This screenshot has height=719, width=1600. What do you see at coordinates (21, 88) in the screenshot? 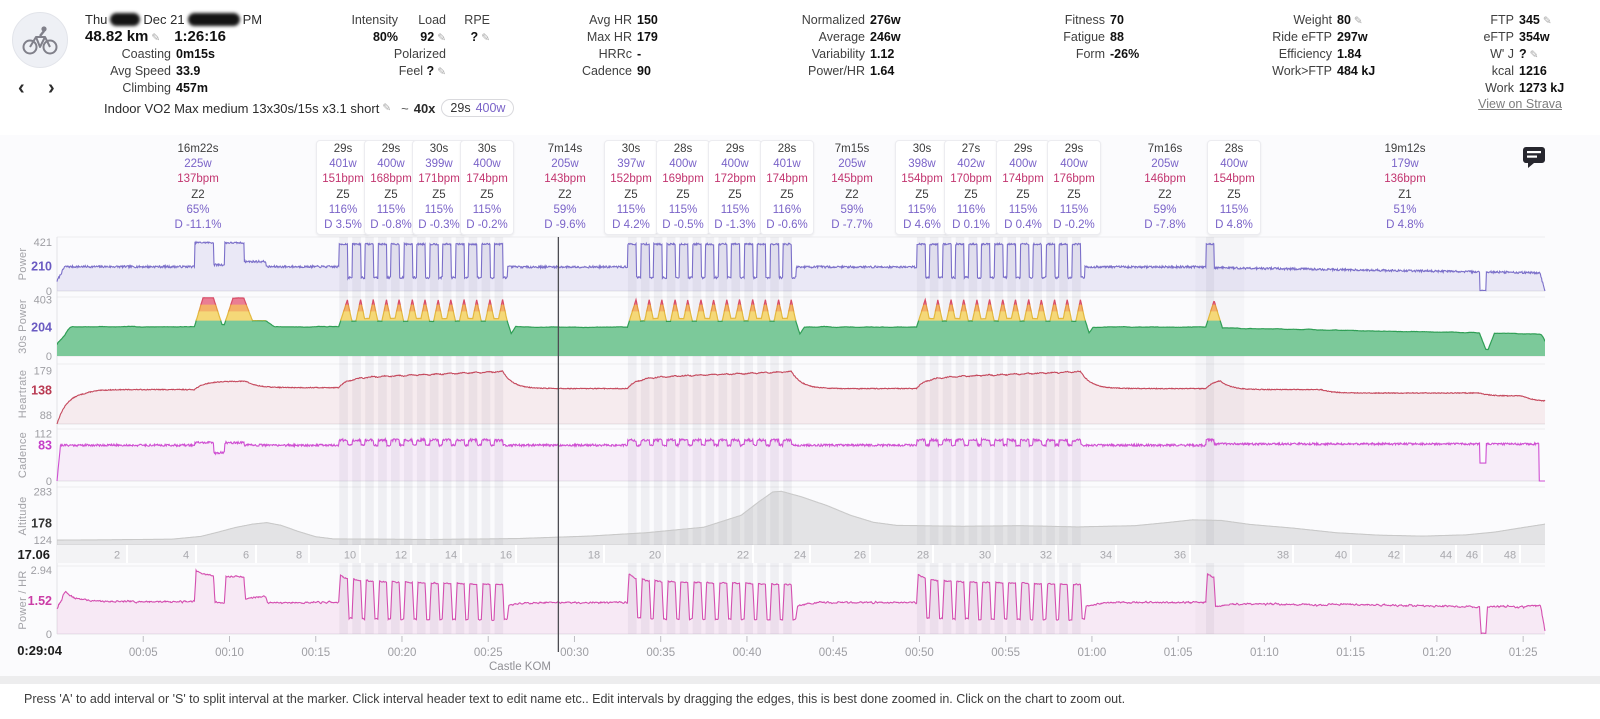
I see `previous-activity-button: ‹` at bounding box center [21, 88].